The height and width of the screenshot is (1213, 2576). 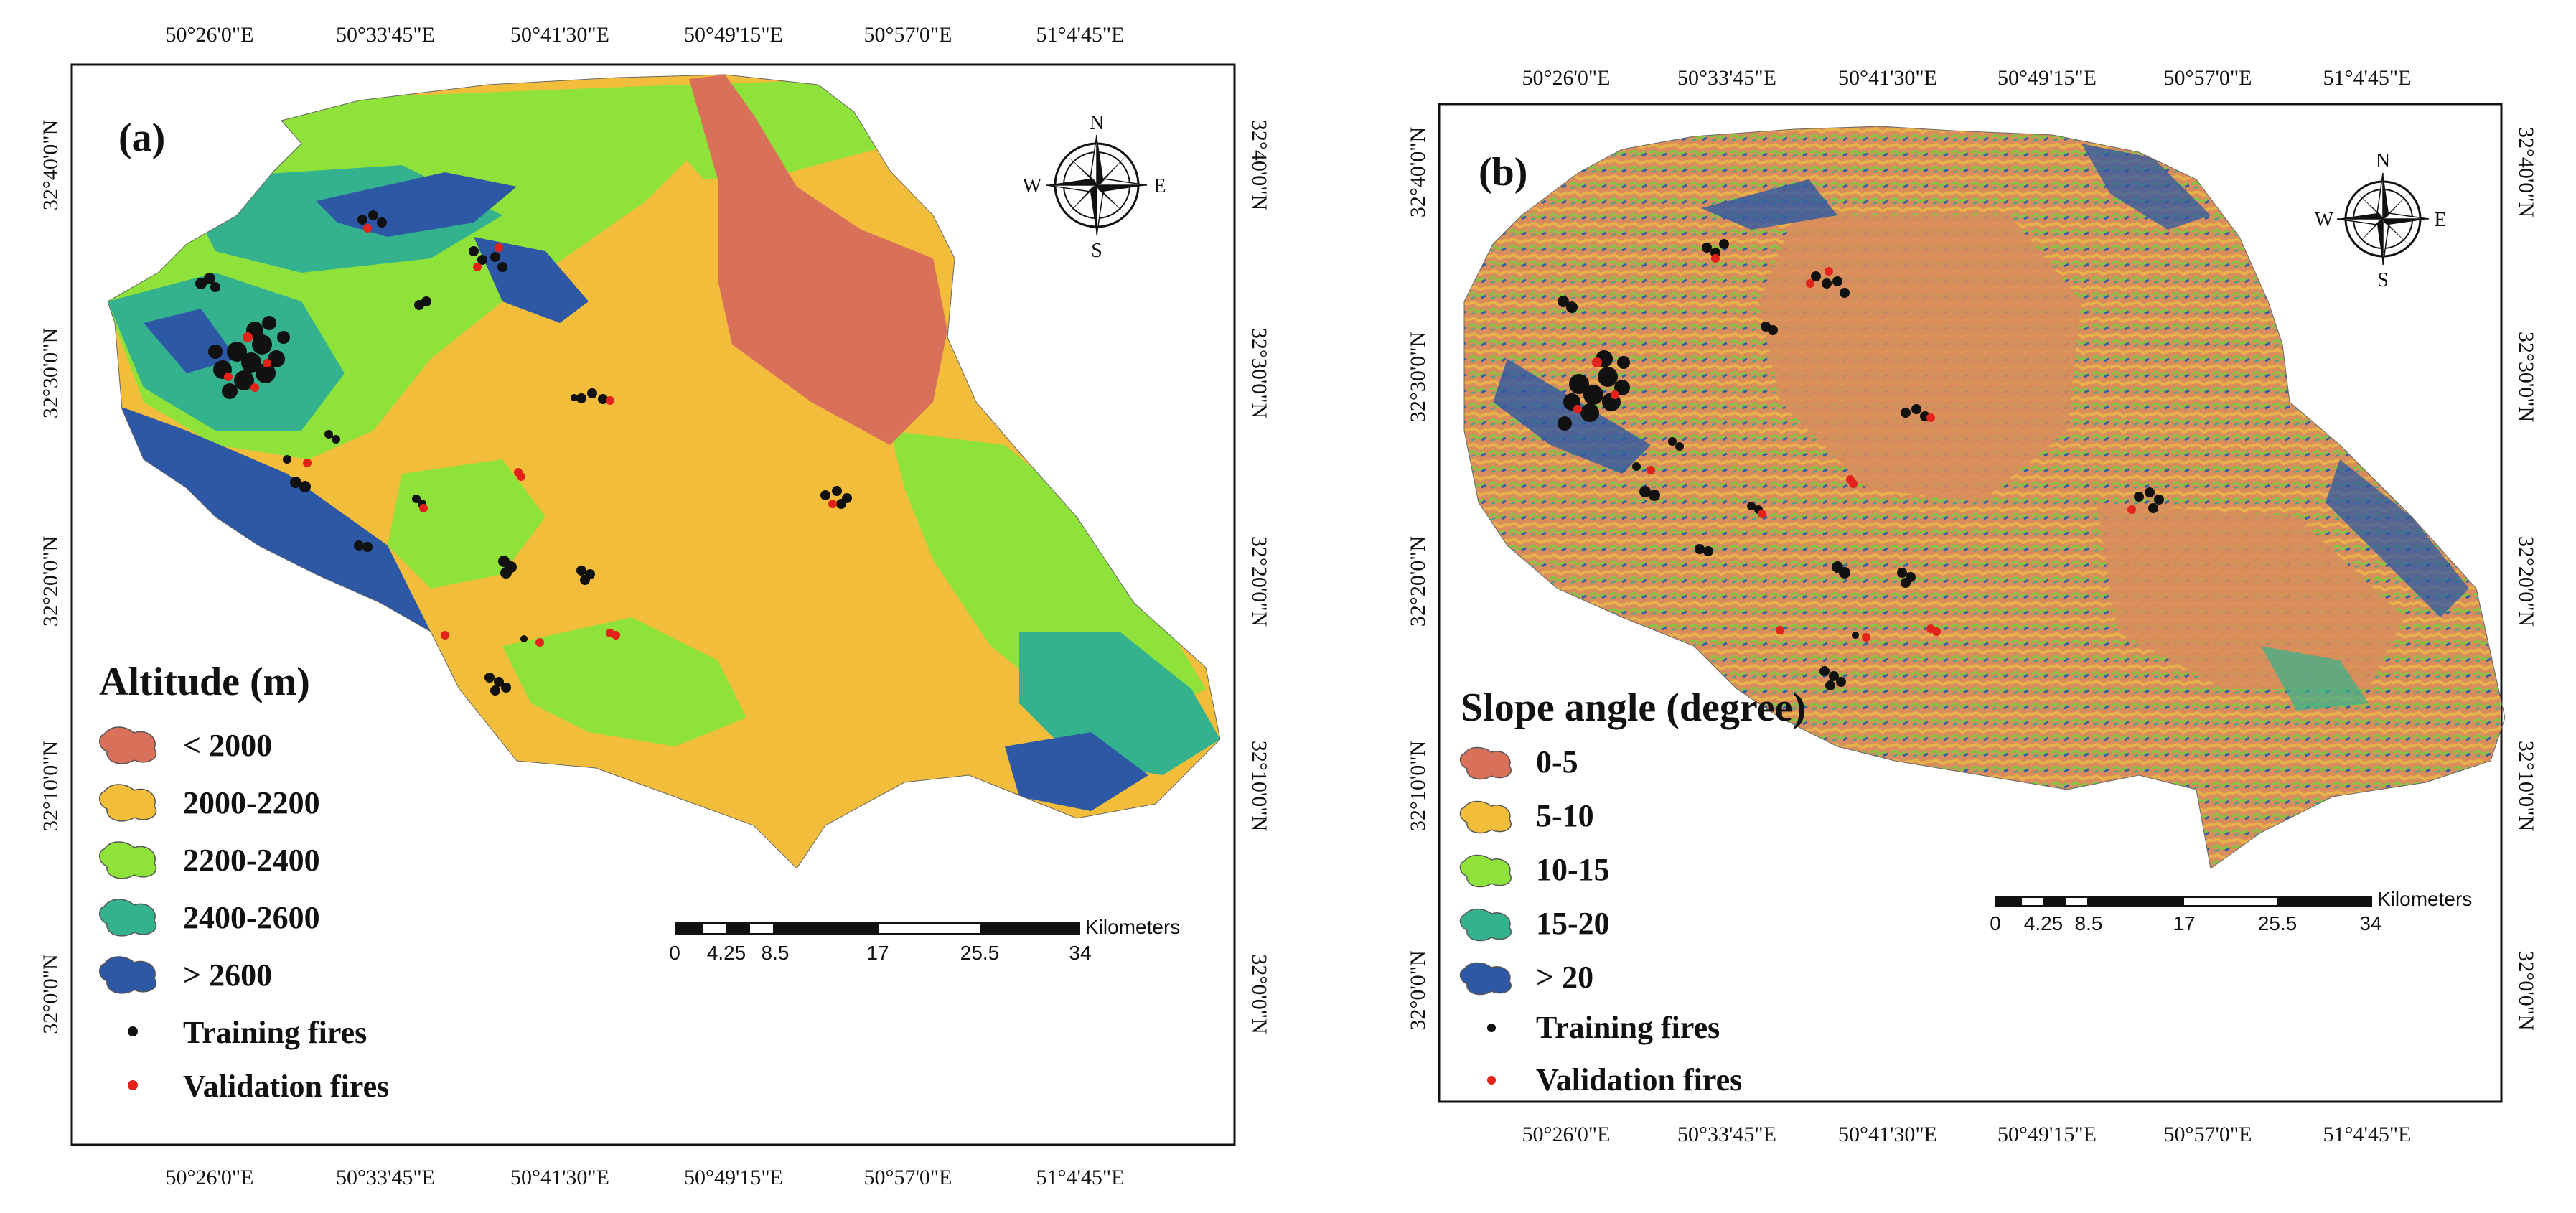 I want to click on compass-rose-b: N S E W, so click(x=2381, y=220).